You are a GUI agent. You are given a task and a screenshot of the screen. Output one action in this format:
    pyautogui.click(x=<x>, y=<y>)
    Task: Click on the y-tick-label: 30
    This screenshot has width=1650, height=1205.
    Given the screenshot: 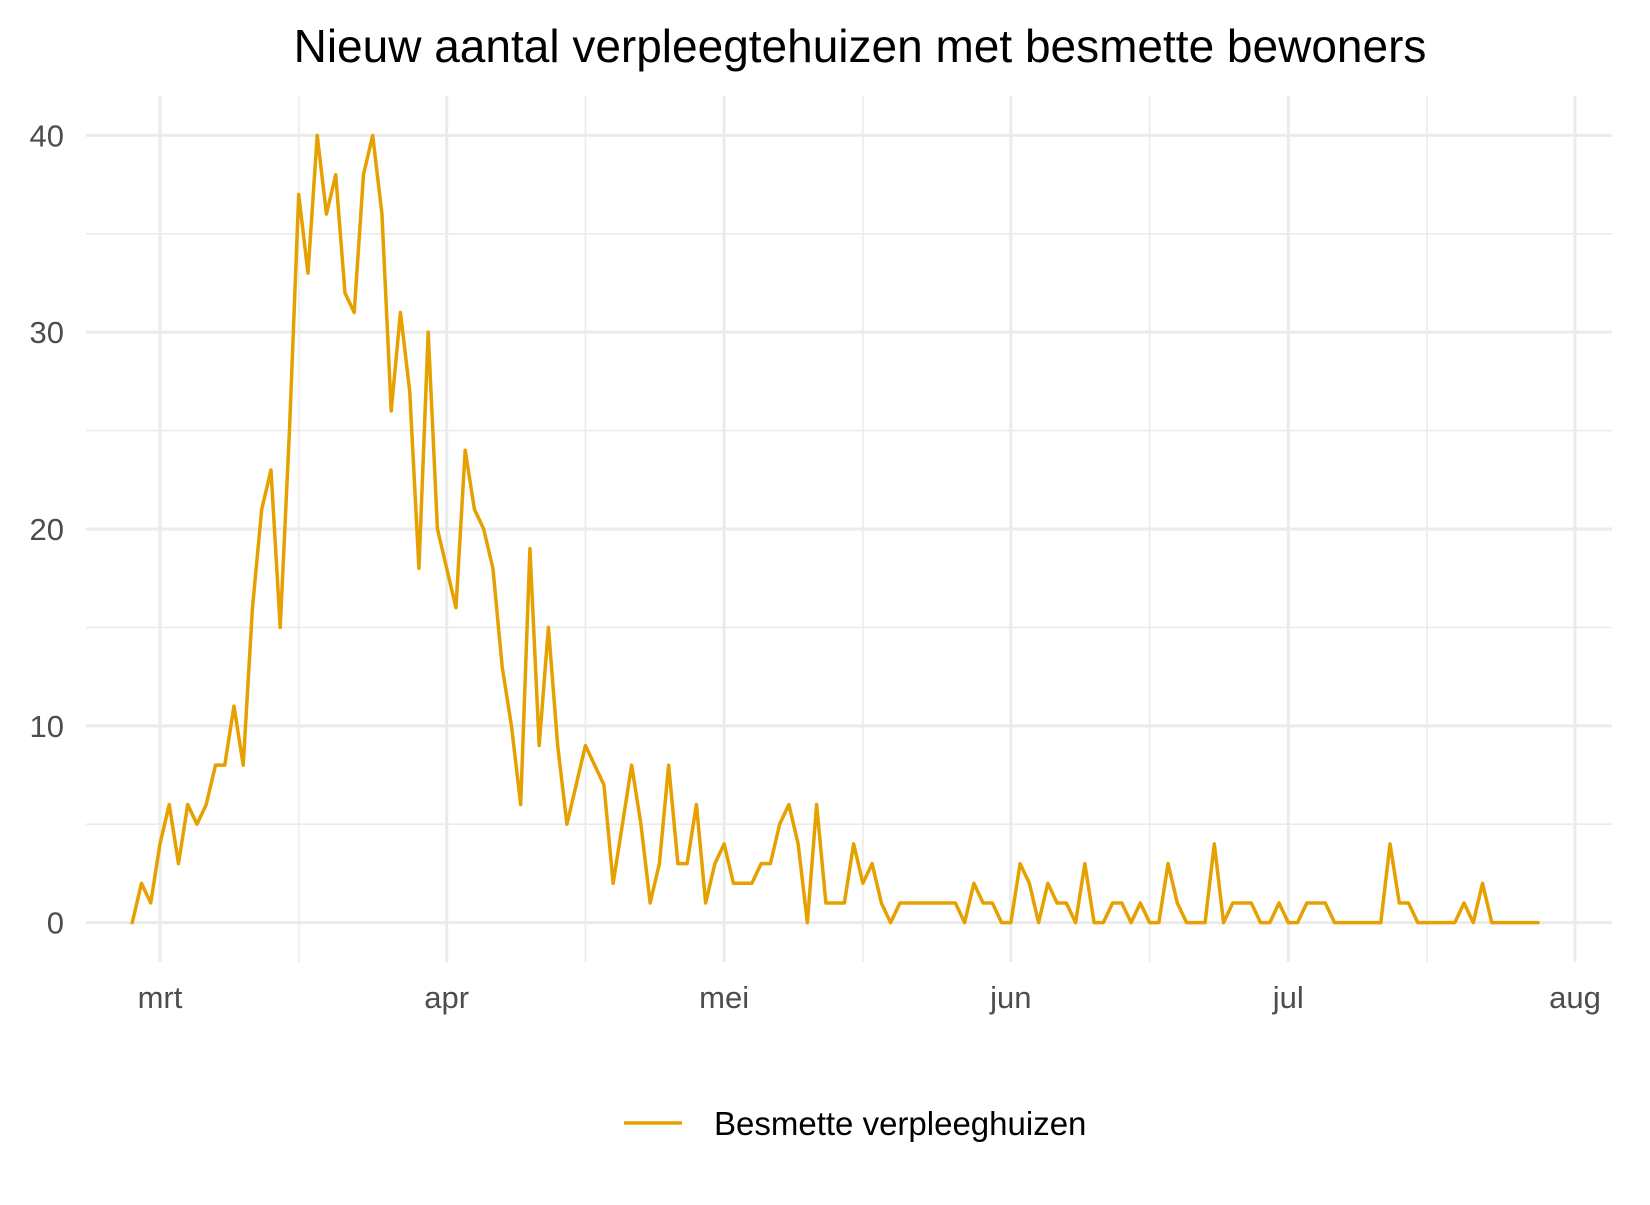 What is the action you would take?
    pyautogui.click(x=47, y=332)
    